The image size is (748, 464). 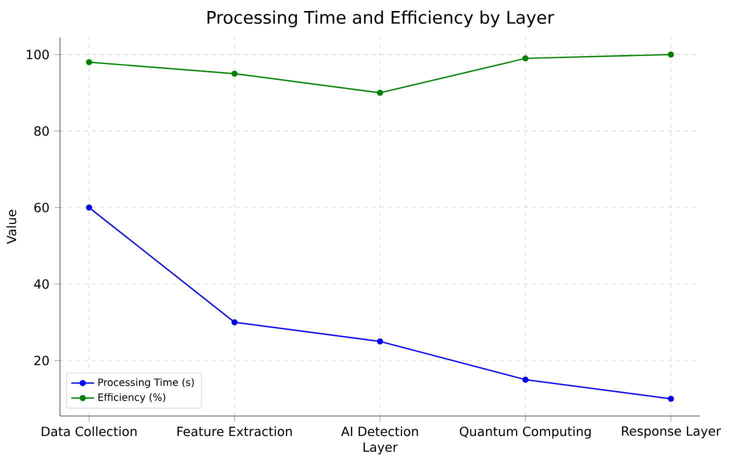 I want to click on y-tick-label: 60, so click(x=41, y=207).